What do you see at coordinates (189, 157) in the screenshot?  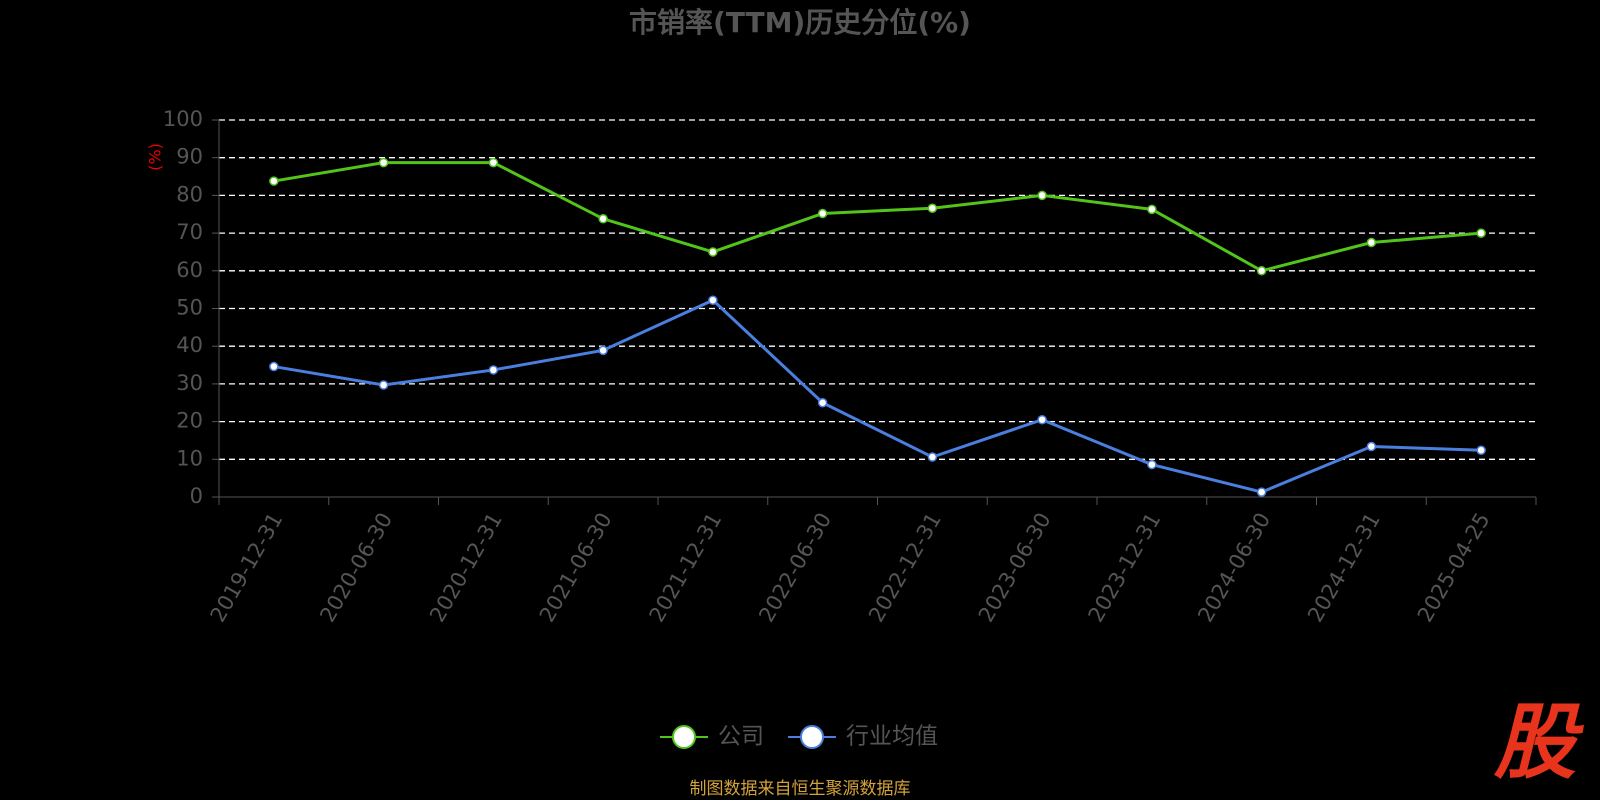 I see `y-tick-label: 90` at bounding box center [189, 157].